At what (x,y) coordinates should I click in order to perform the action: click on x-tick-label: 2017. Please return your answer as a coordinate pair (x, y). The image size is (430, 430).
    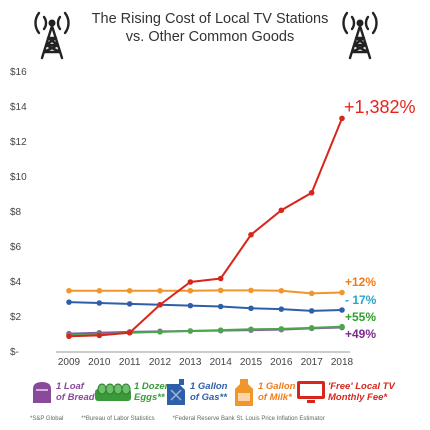
    Looking at the image, I should click on (311, 362).